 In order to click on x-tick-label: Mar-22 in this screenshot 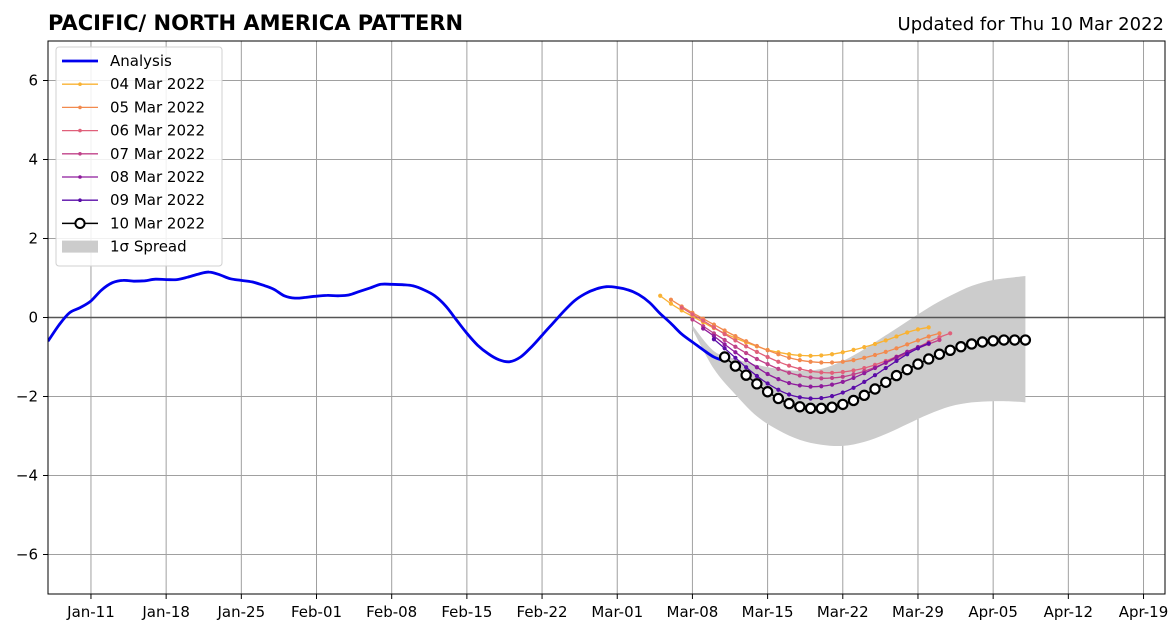, I will do `click(843, 612)`.